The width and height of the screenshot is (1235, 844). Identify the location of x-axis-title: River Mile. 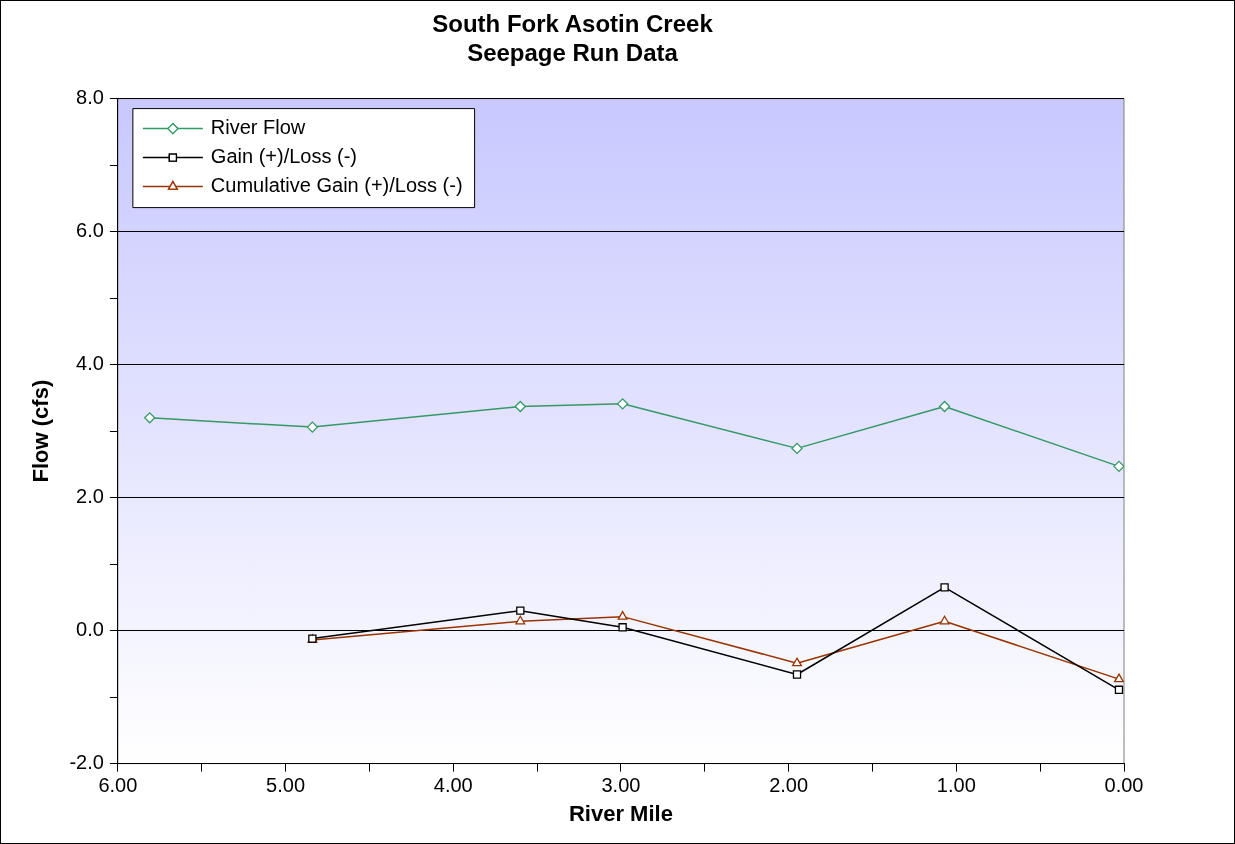
(620, 813).